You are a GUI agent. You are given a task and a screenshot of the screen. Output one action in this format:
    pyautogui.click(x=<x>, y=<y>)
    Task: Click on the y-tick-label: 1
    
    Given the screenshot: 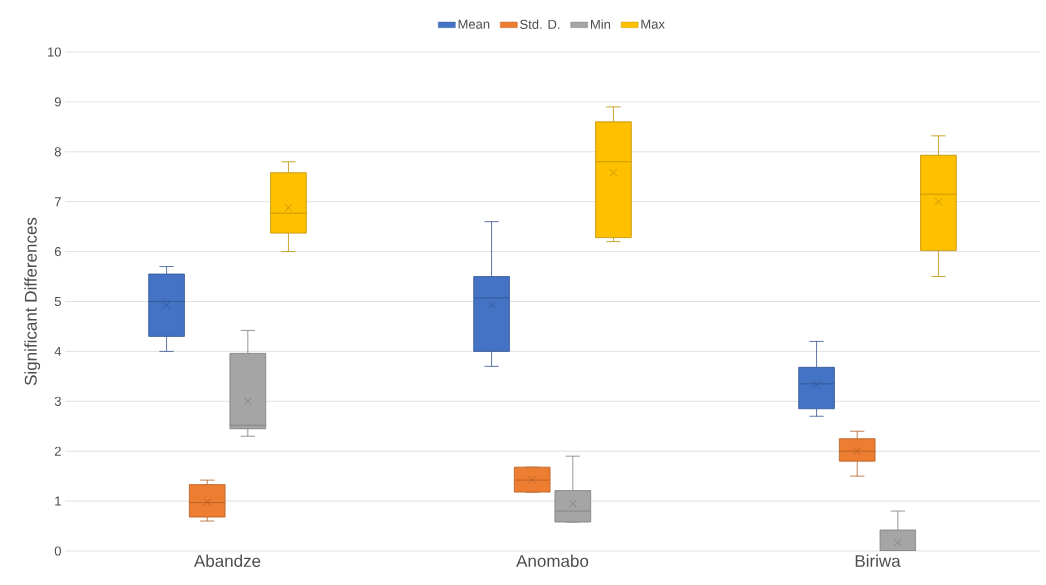 What is the action you would take?
    pyautogui.click(x=58, y=501)
    